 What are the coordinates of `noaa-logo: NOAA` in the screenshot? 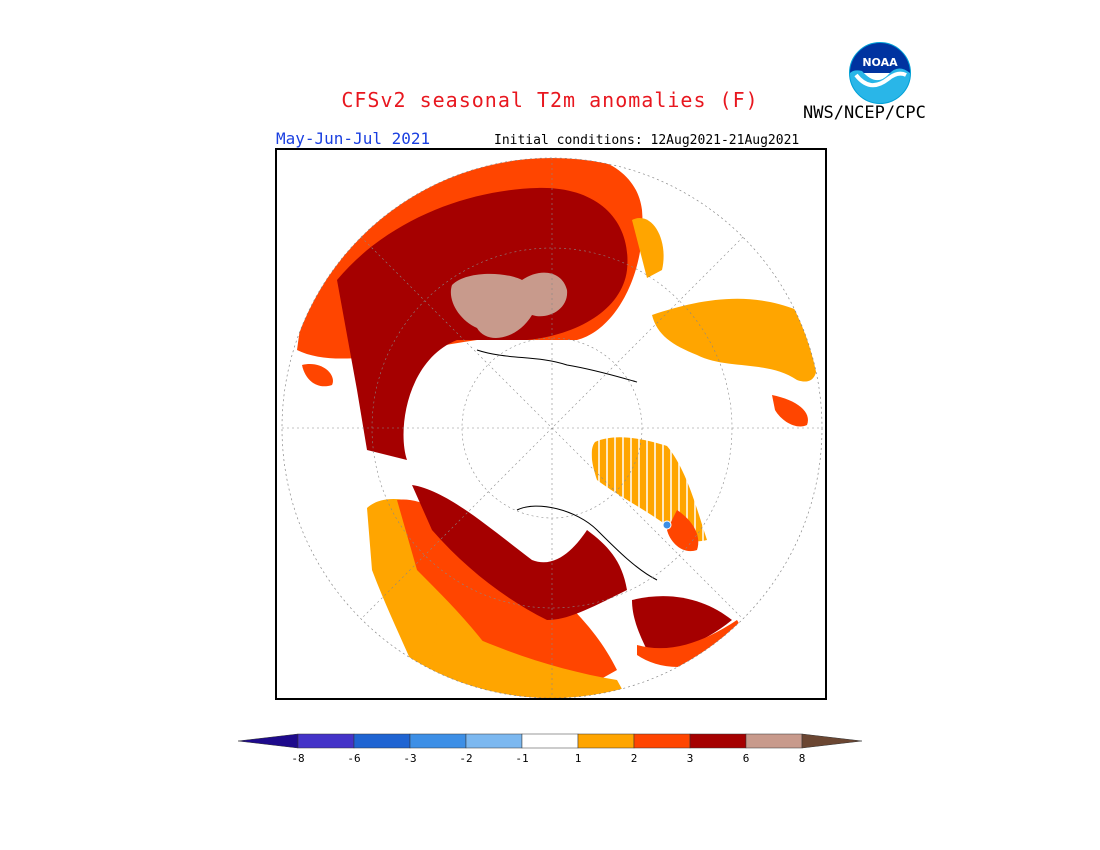 It's located at (880, 73).